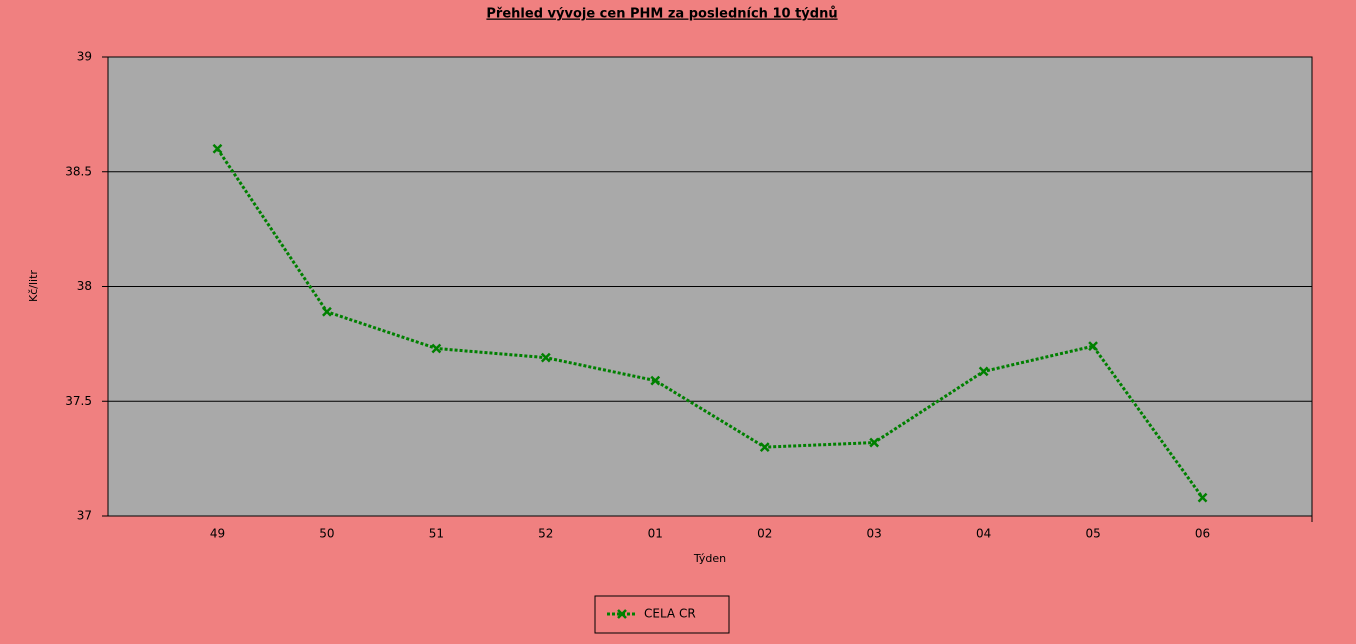 Image resolution: width=1356 pixels, height=644 pixels. I want to click on x-tick-label: 51, so click(436, 534).